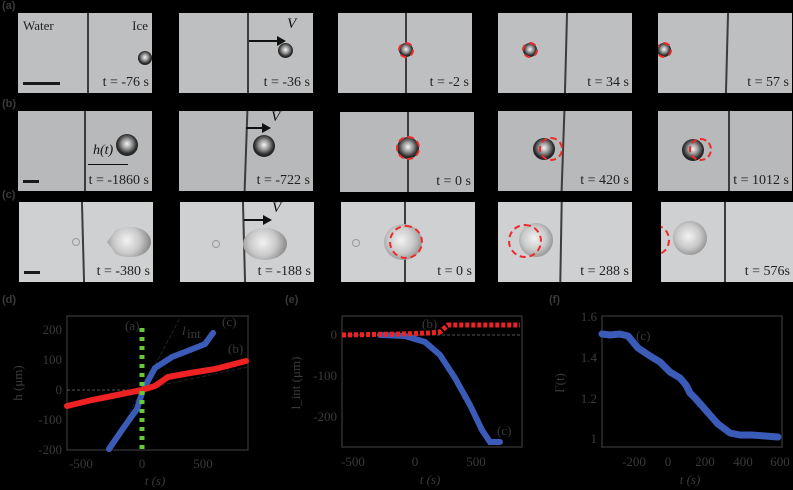 The height and width of the screenshot is (490, 793). I want to click on row-label-a: (a), so click(9, 6).